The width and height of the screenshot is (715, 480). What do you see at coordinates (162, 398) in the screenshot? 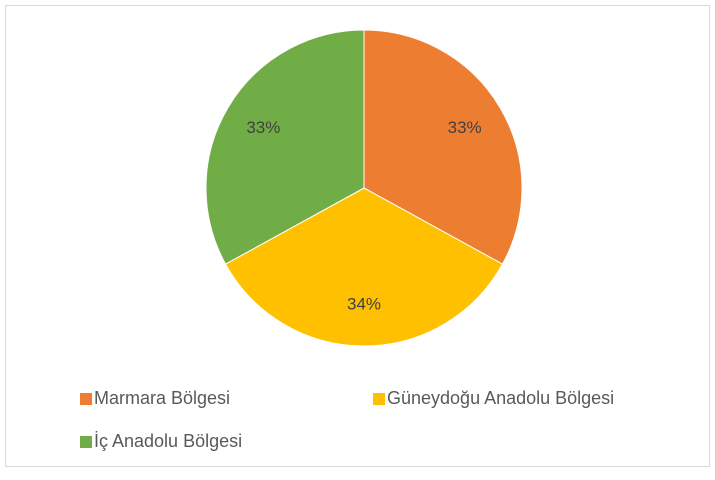
I see `legend-label: Marmara Bölgesi` at bounding box center [162, 398].